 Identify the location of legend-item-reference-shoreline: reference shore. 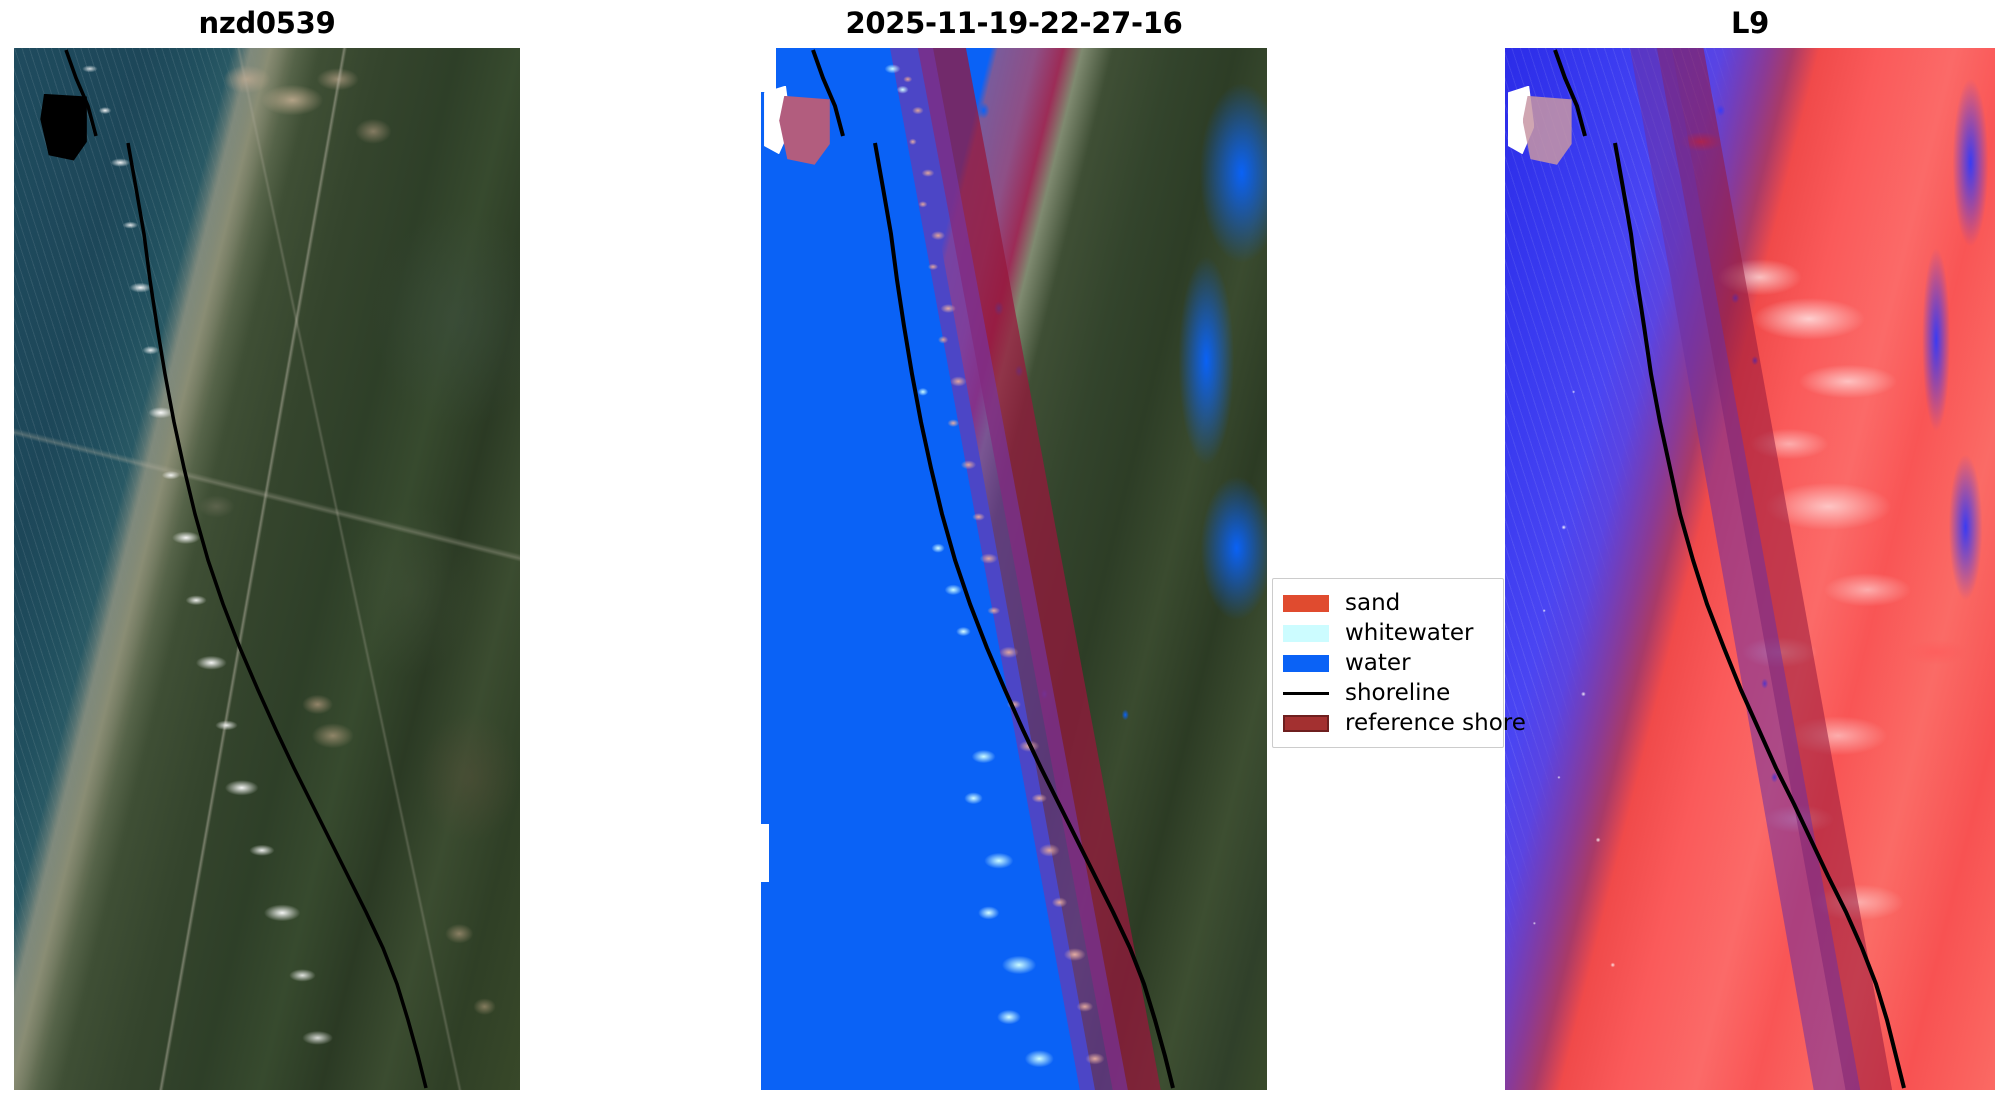
(1404, 723).